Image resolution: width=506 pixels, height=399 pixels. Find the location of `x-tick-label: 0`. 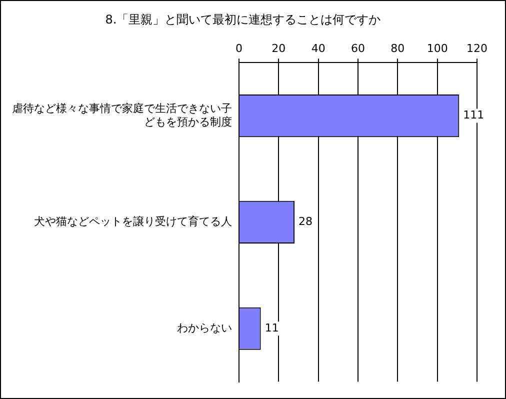

x-tick-label: 0 is located at coordinates (239, 48).